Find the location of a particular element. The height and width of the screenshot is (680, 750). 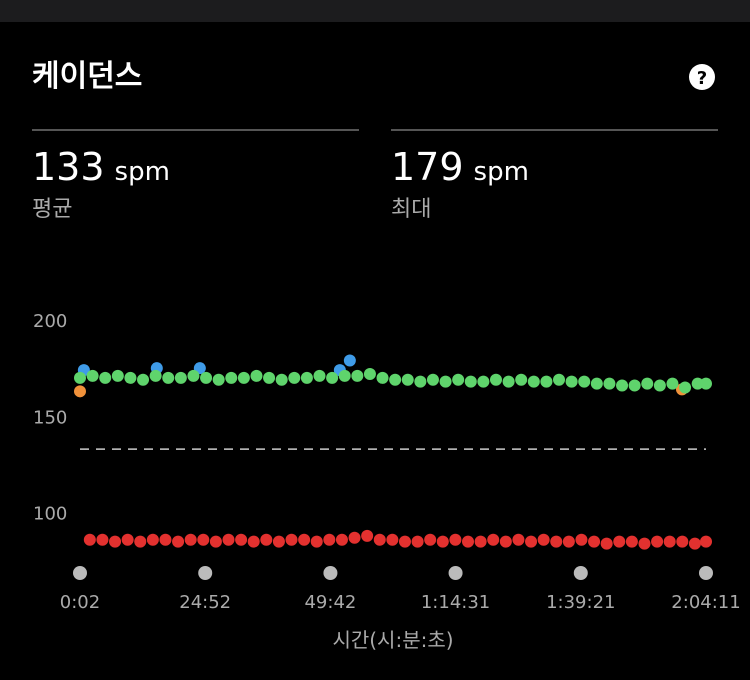

x-tick-label: 0:02 is located at coordinates (80, 602).